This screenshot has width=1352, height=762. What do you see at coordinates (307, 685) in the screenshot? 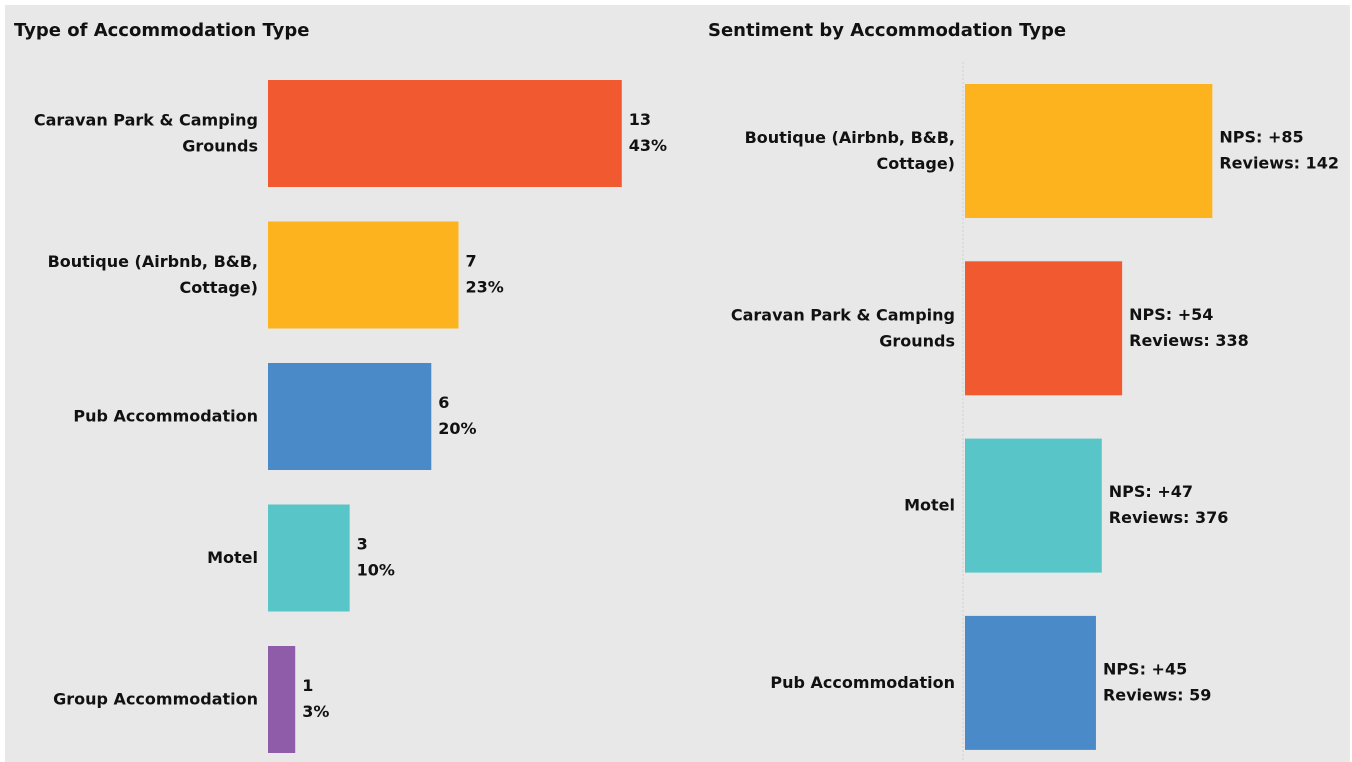
I see `value-label: 1` at bounding box center [307, 685].